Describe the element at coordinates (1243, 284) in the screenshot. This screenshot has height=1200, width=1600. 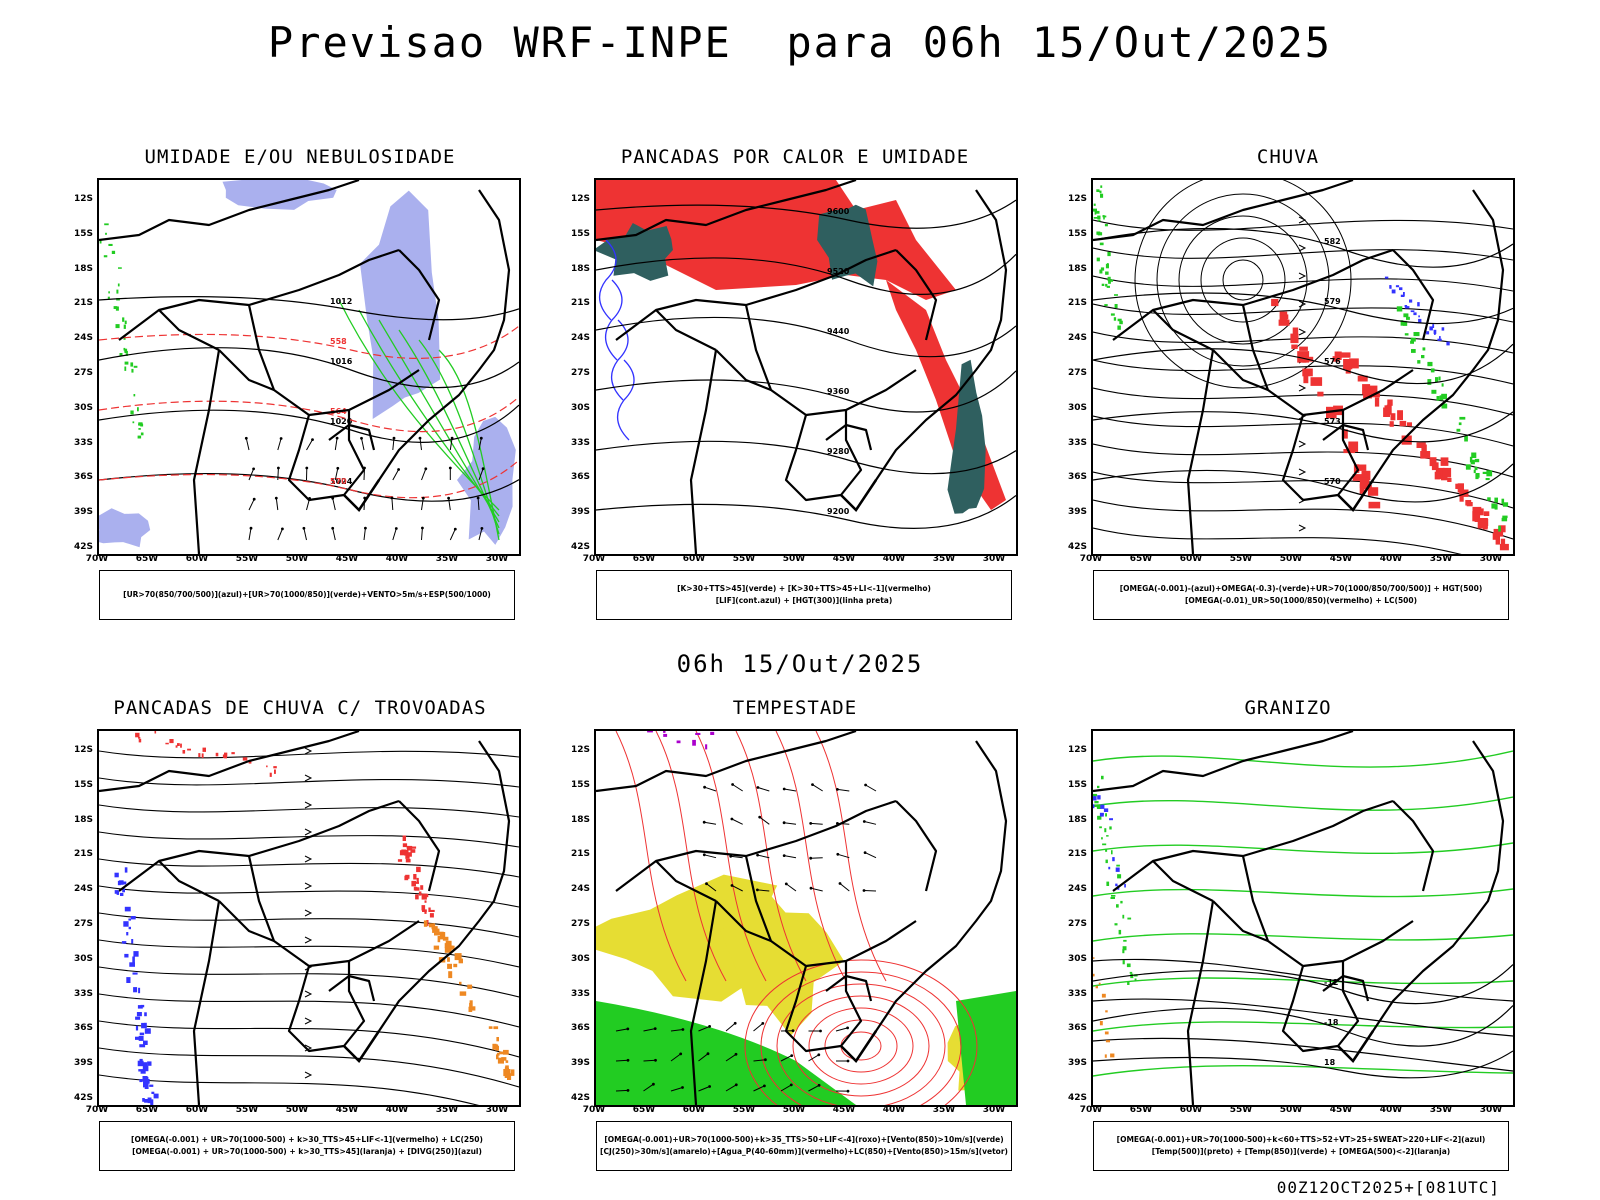
I see `cyclonic-circulation` at that location.